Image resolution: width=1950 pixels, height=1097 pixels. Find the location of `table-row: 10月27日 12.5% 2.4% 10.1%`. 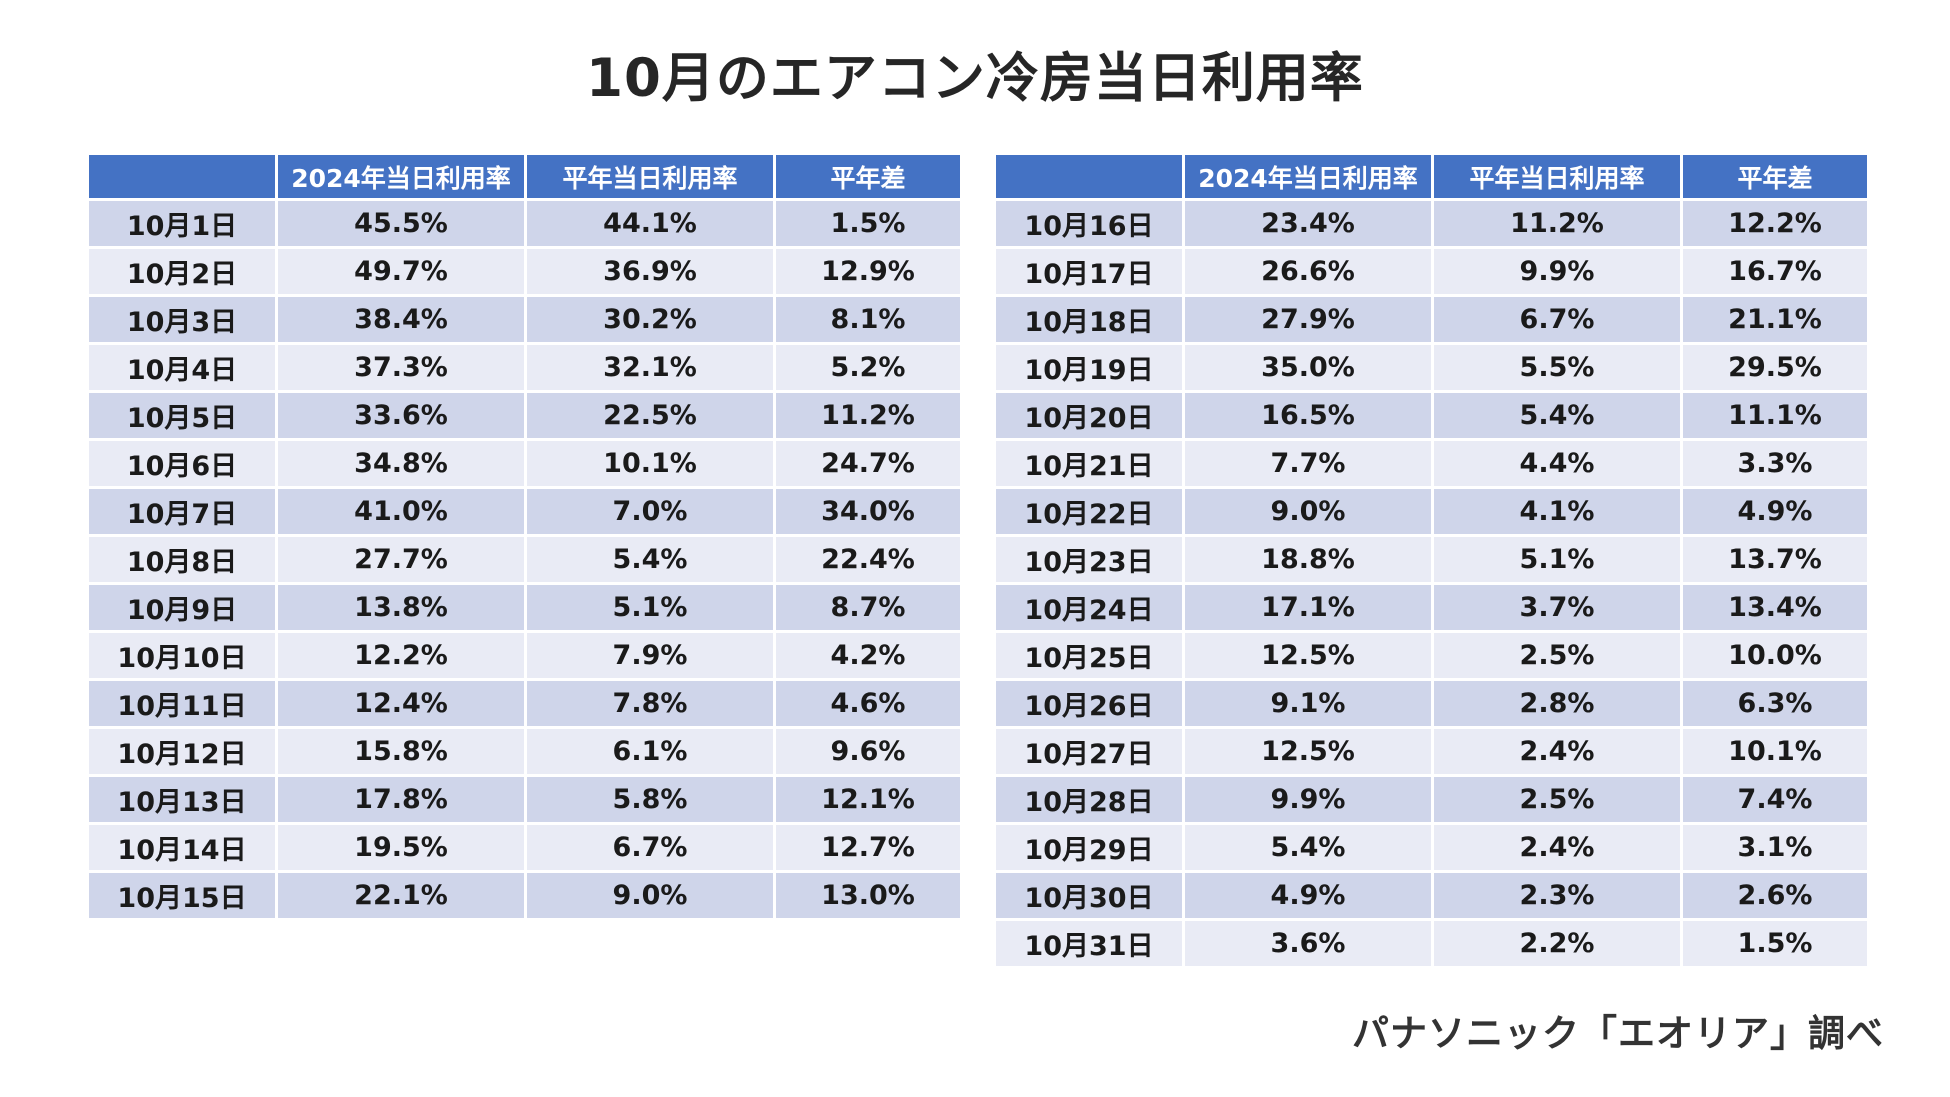

table-row: 10月27日 12.5% 2.4% 10.1% is located at coordinates (1431, 751).